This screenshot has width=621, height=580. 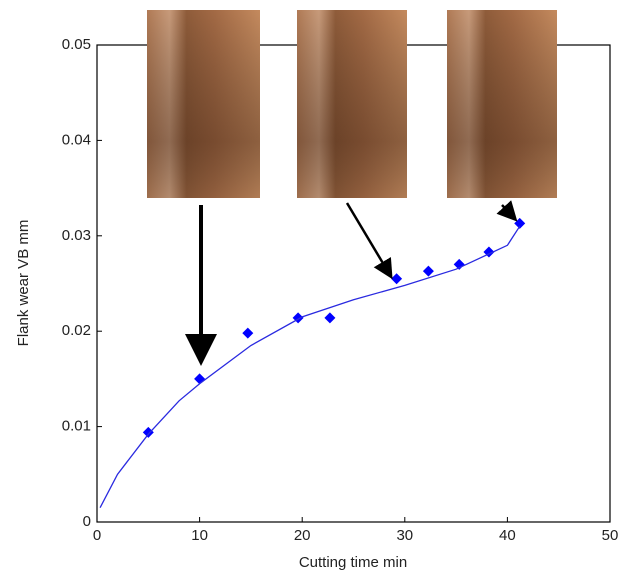 I want to click on y-tick-label: 0.04, so click(x=76, y=139).